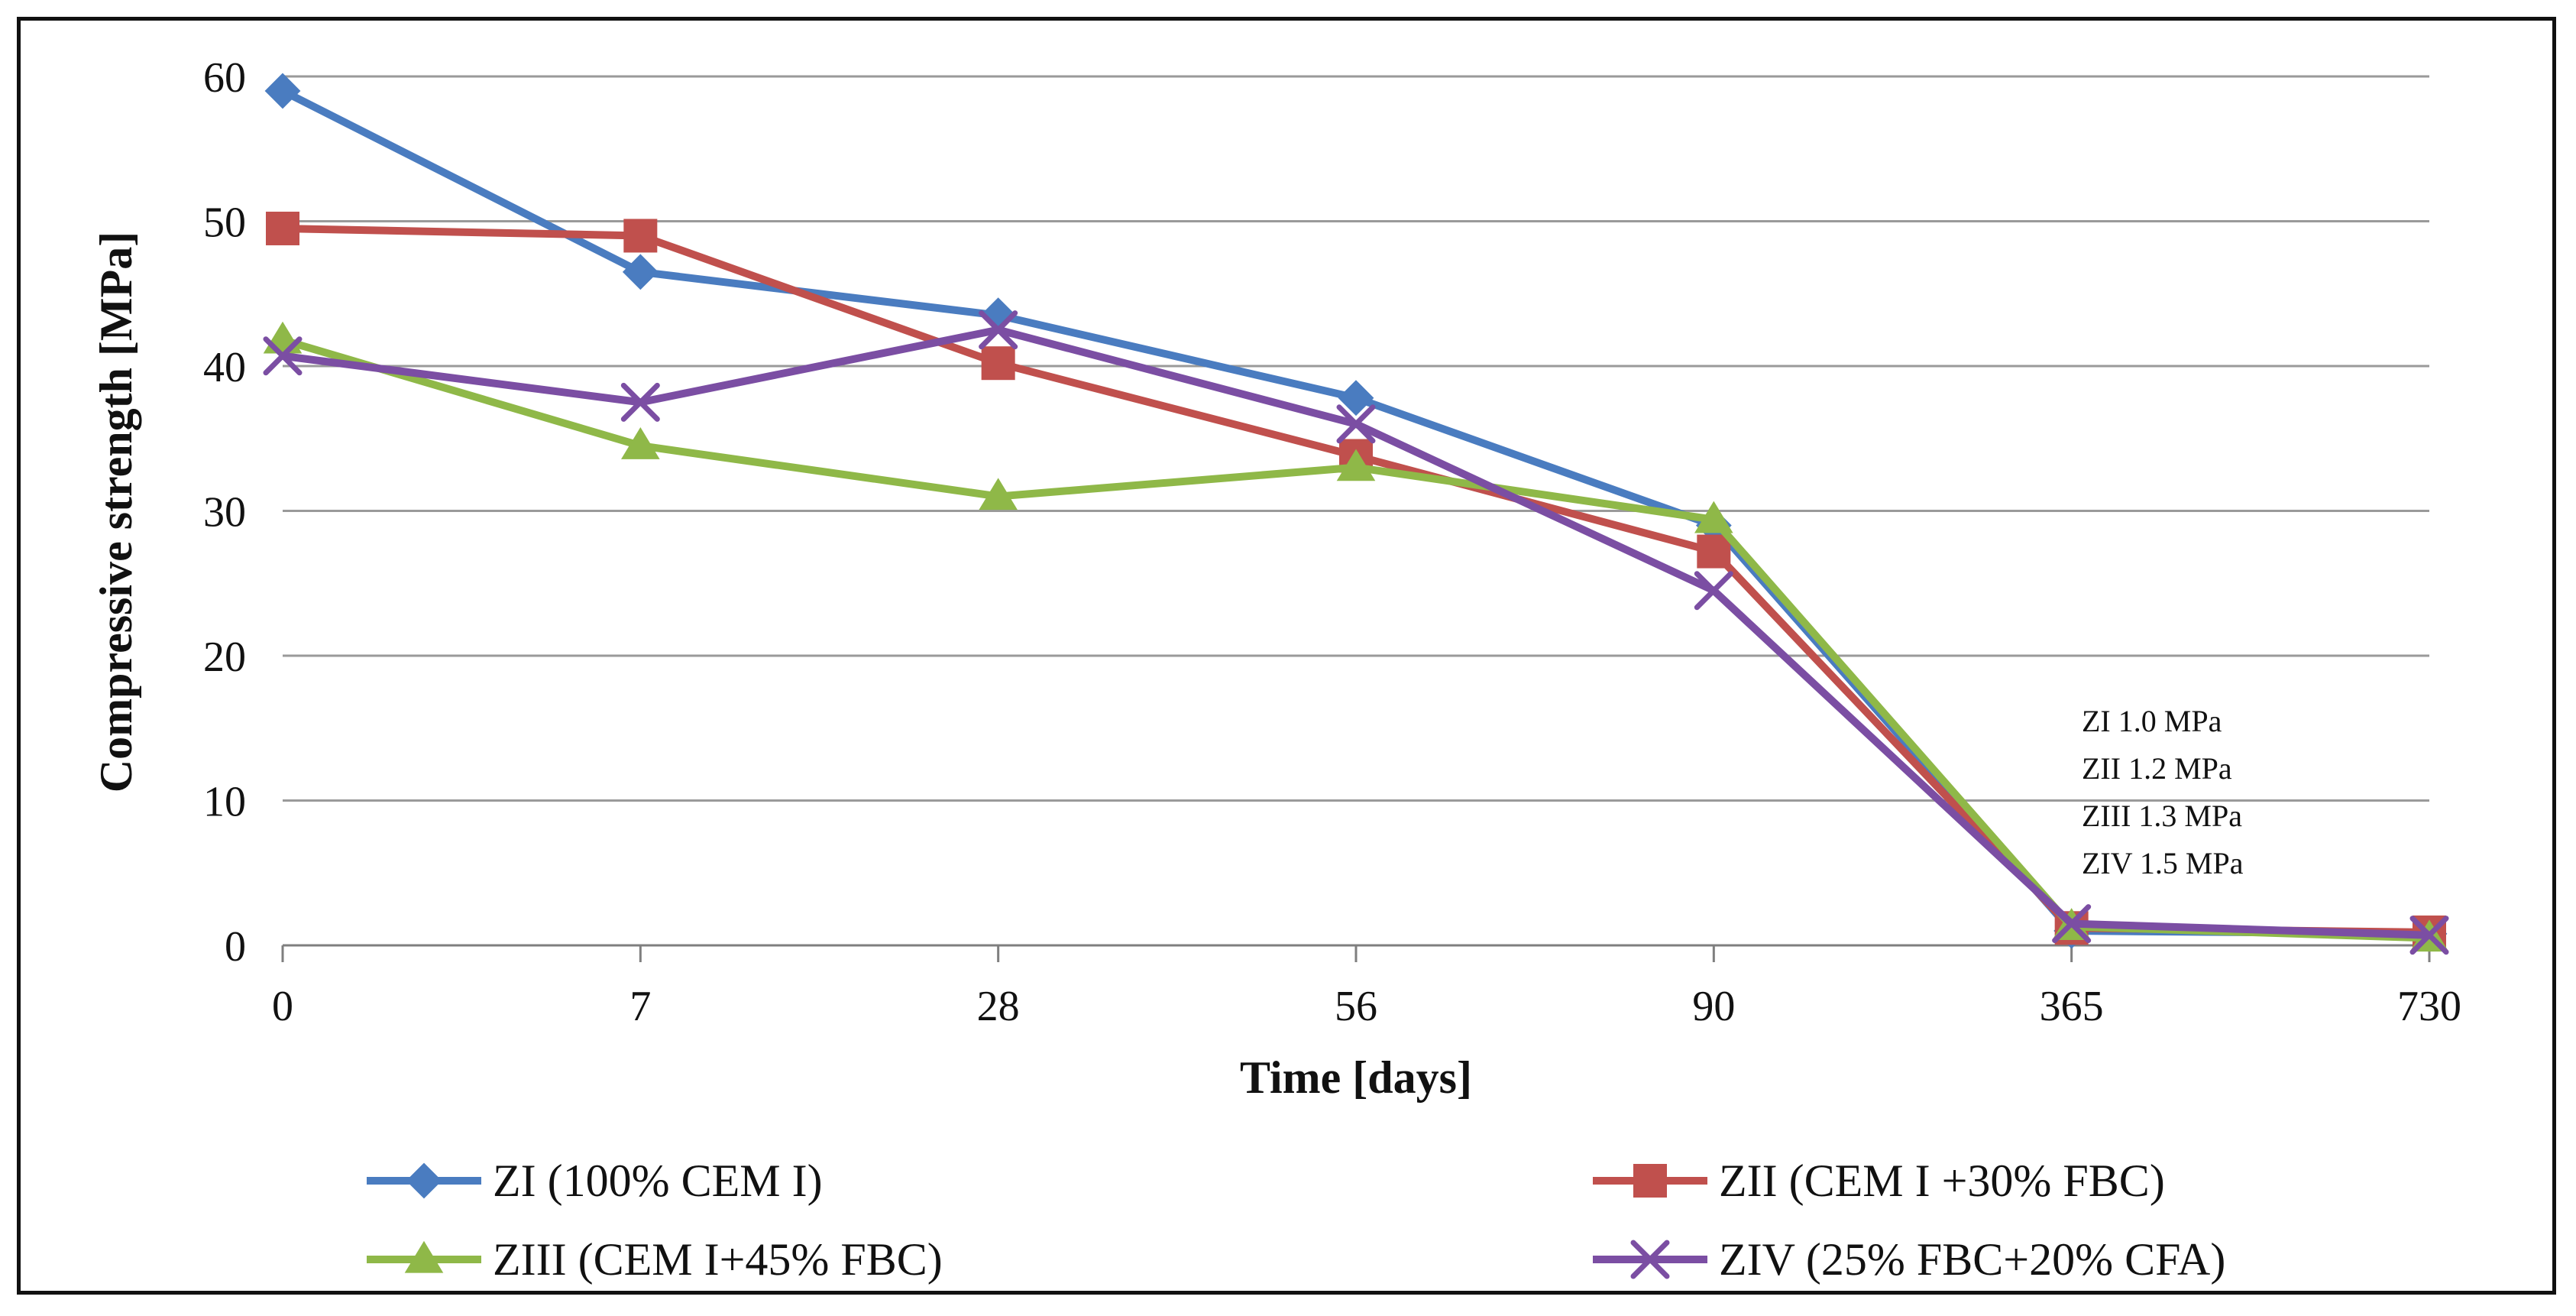 The height and width of the screenshot is (1316, 2576). Describe the element at coordinates (2157, 768) in the screenshot. I see `annotation-zii: ZII 1.2 MPa` at that location.